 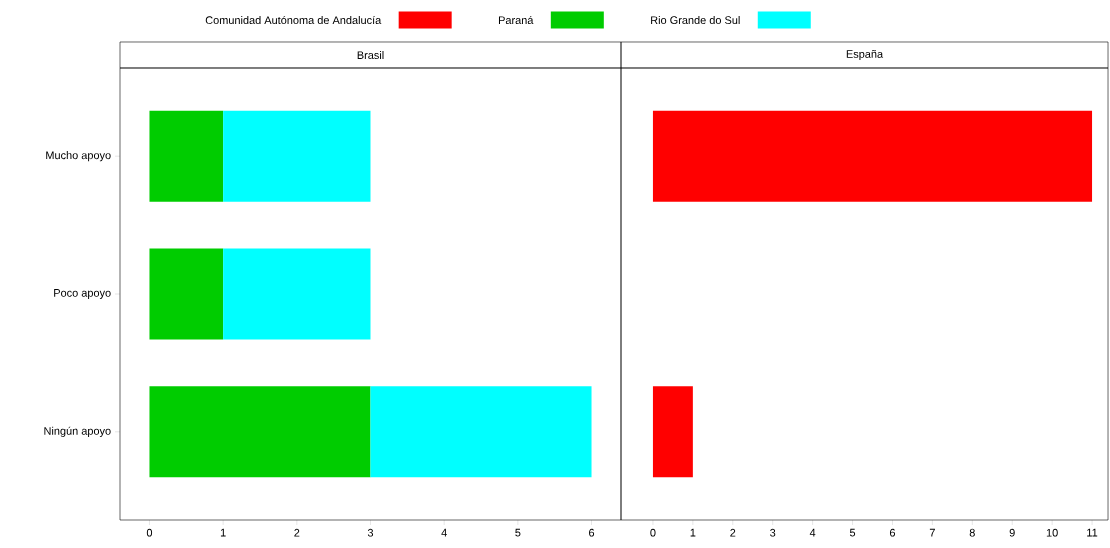 I want to click on x-tick-label: 8, so click(x=972, y=532).